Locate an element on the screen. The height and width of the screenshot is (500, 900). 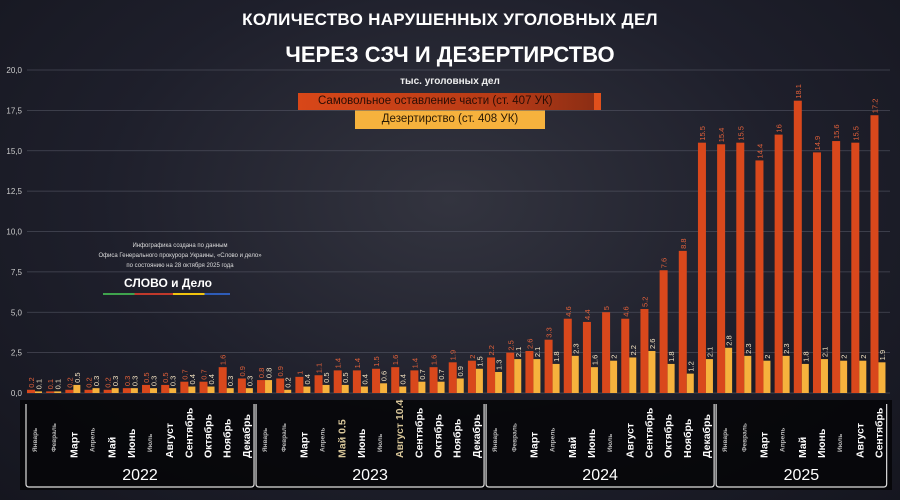
value-label-408: 0.4 is located at coordinates (211, 379).